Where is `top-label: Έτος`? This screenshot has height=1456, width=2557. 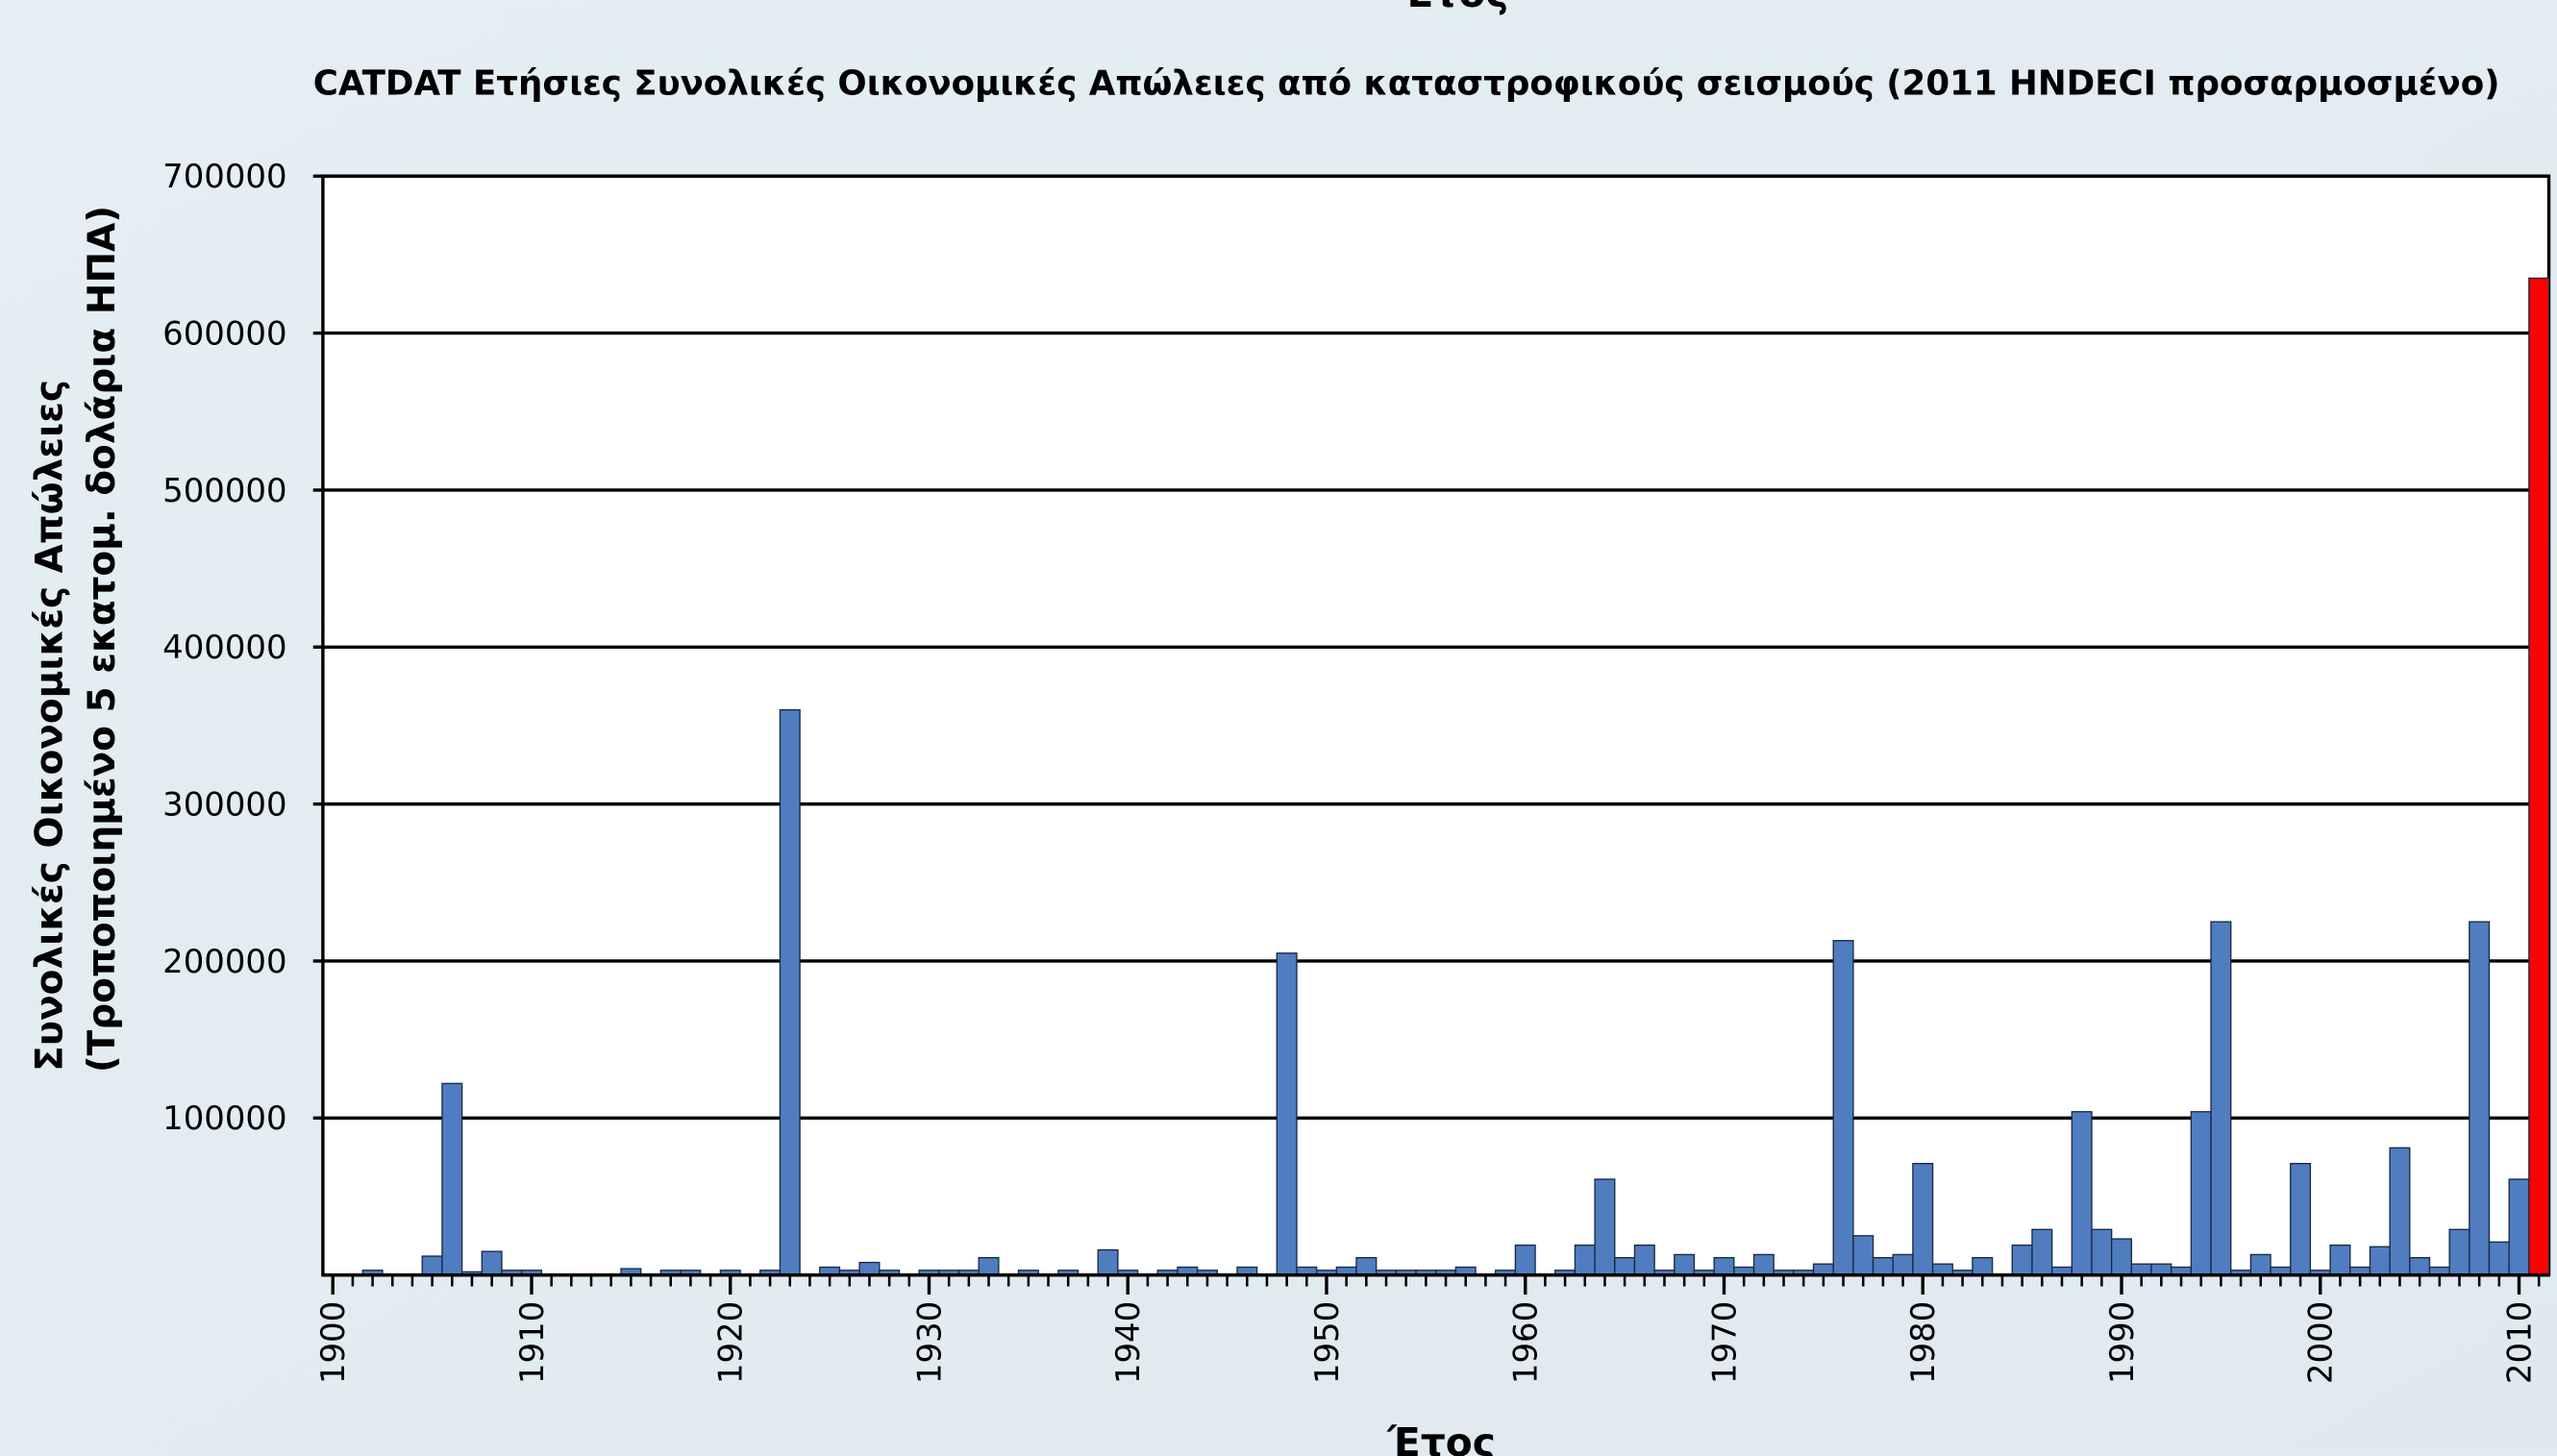
top-label: Έτος is located at coordinates (1454, 8).